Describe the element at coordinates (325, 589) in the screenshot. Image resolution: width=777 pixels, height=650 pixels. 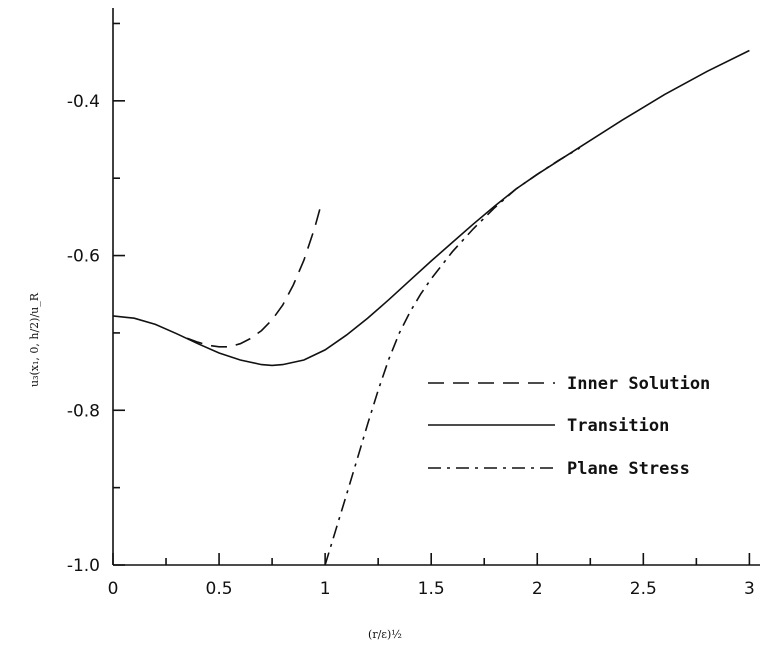
I see `x-tick-label: 1` at that location.